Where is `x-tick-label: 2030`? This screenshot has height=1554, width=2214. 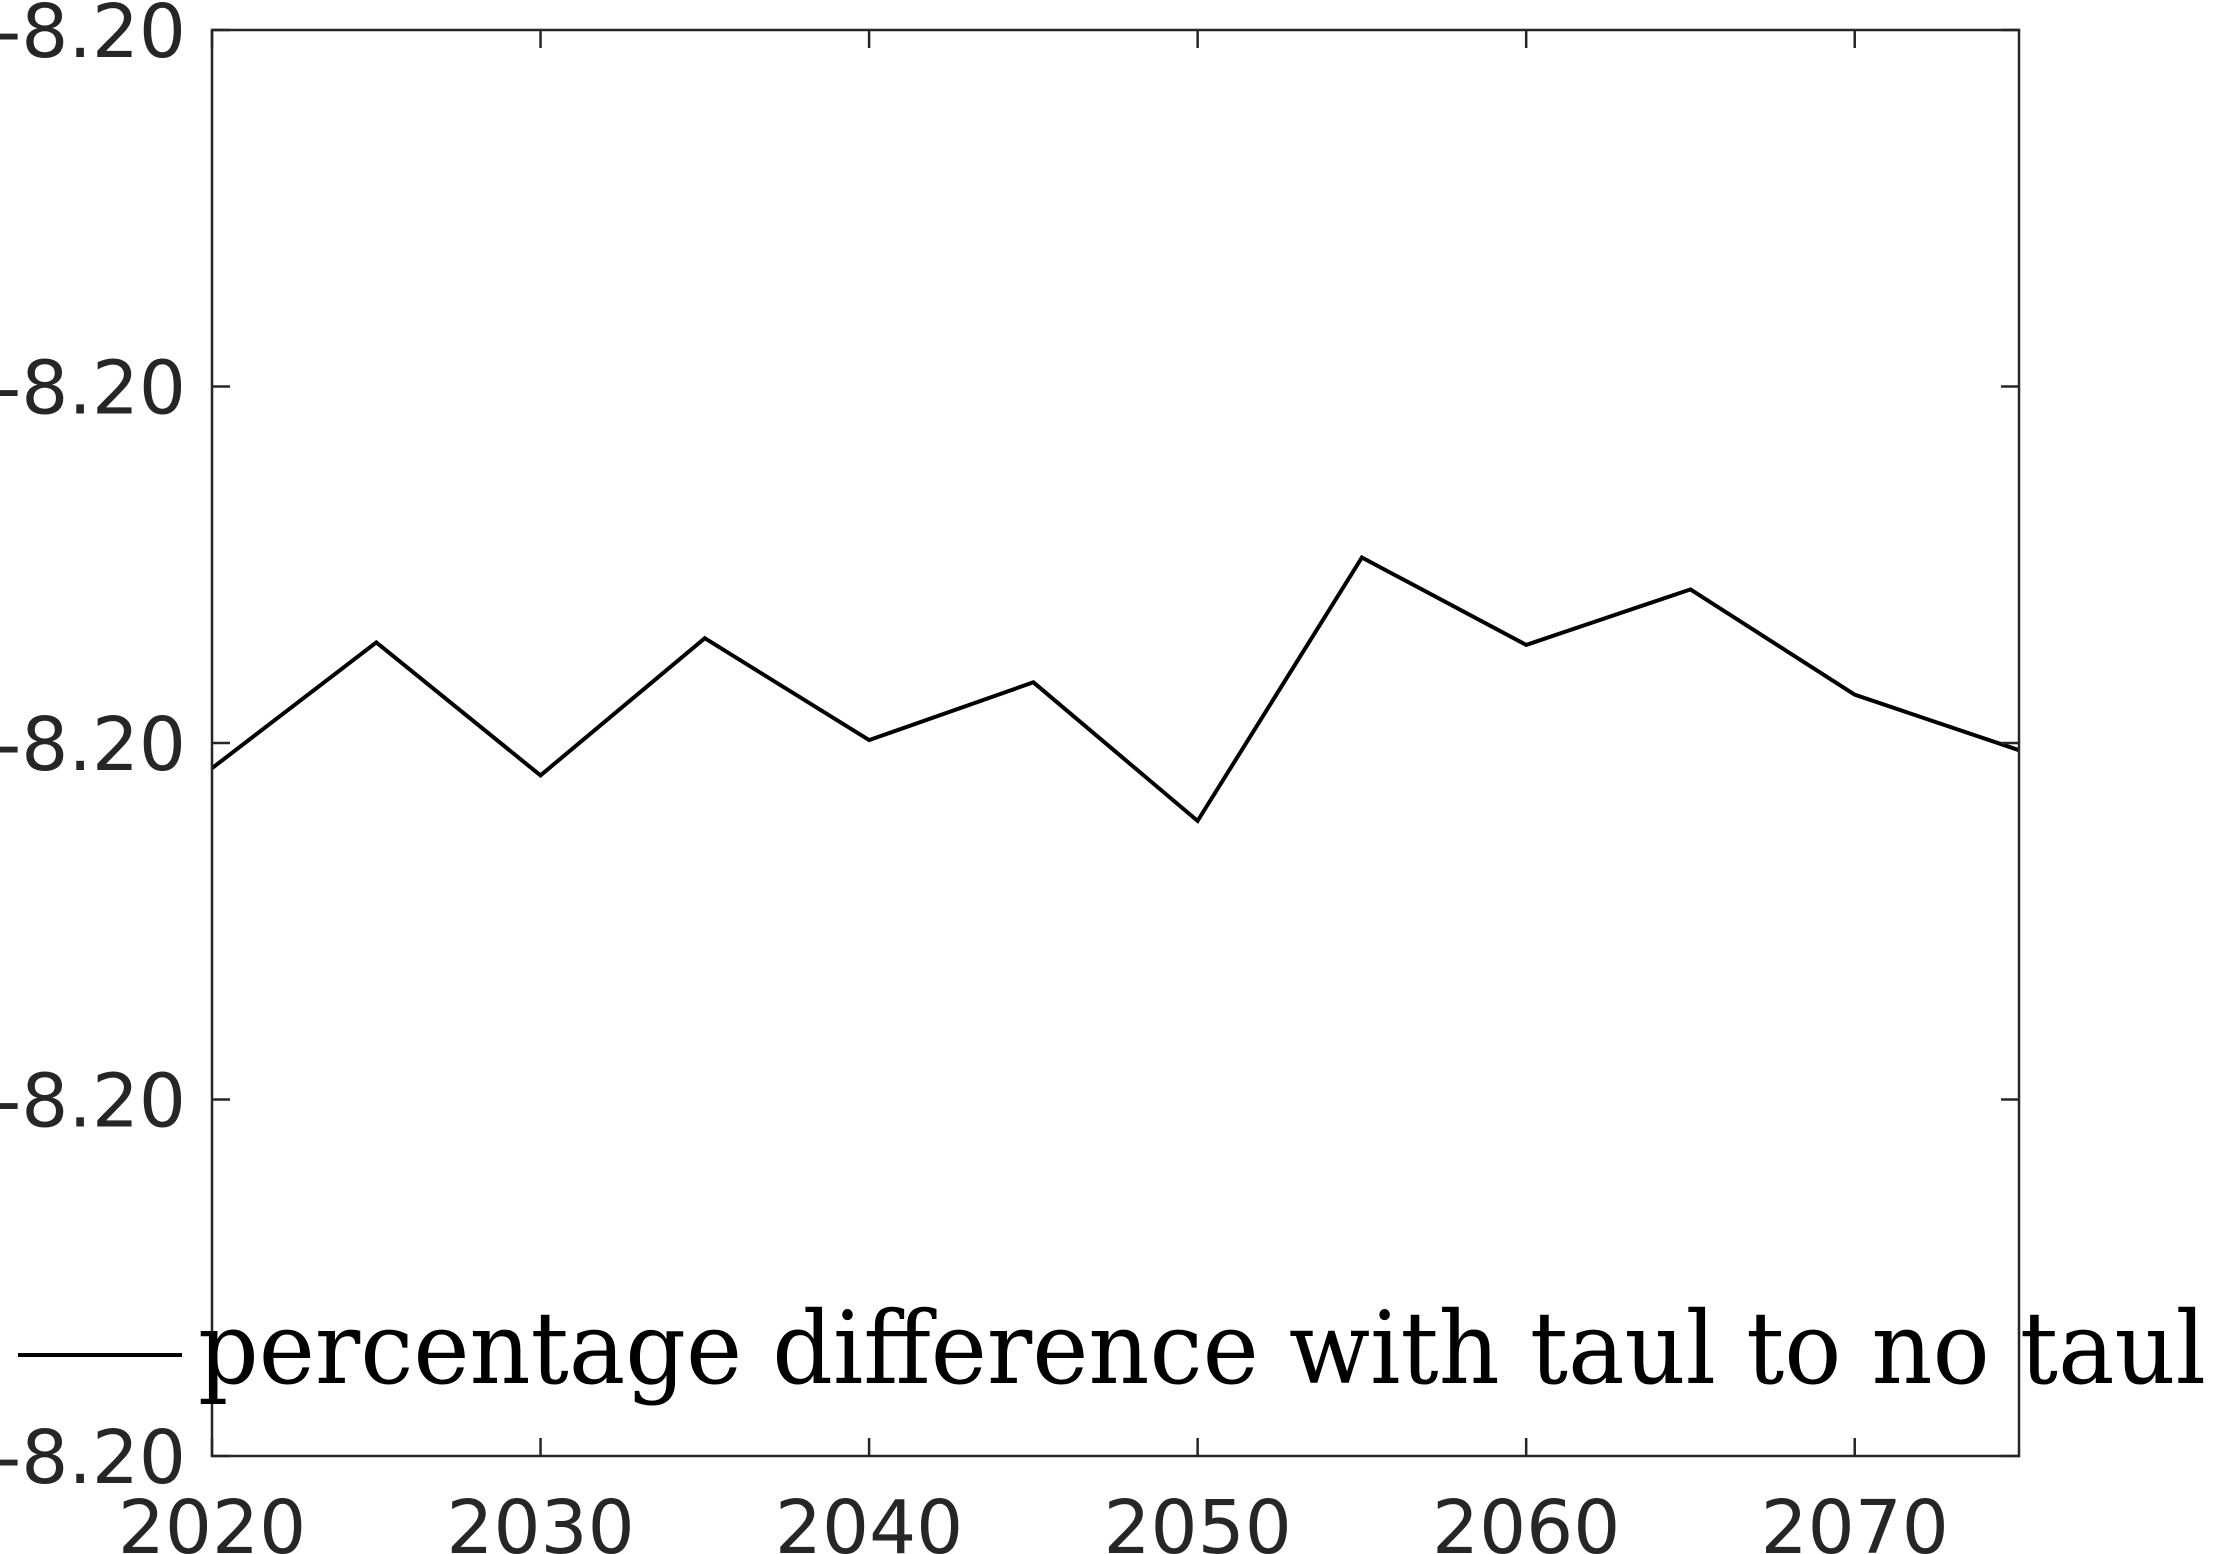 x-tick-label: 2030 is located at coordinates (540, 1519).